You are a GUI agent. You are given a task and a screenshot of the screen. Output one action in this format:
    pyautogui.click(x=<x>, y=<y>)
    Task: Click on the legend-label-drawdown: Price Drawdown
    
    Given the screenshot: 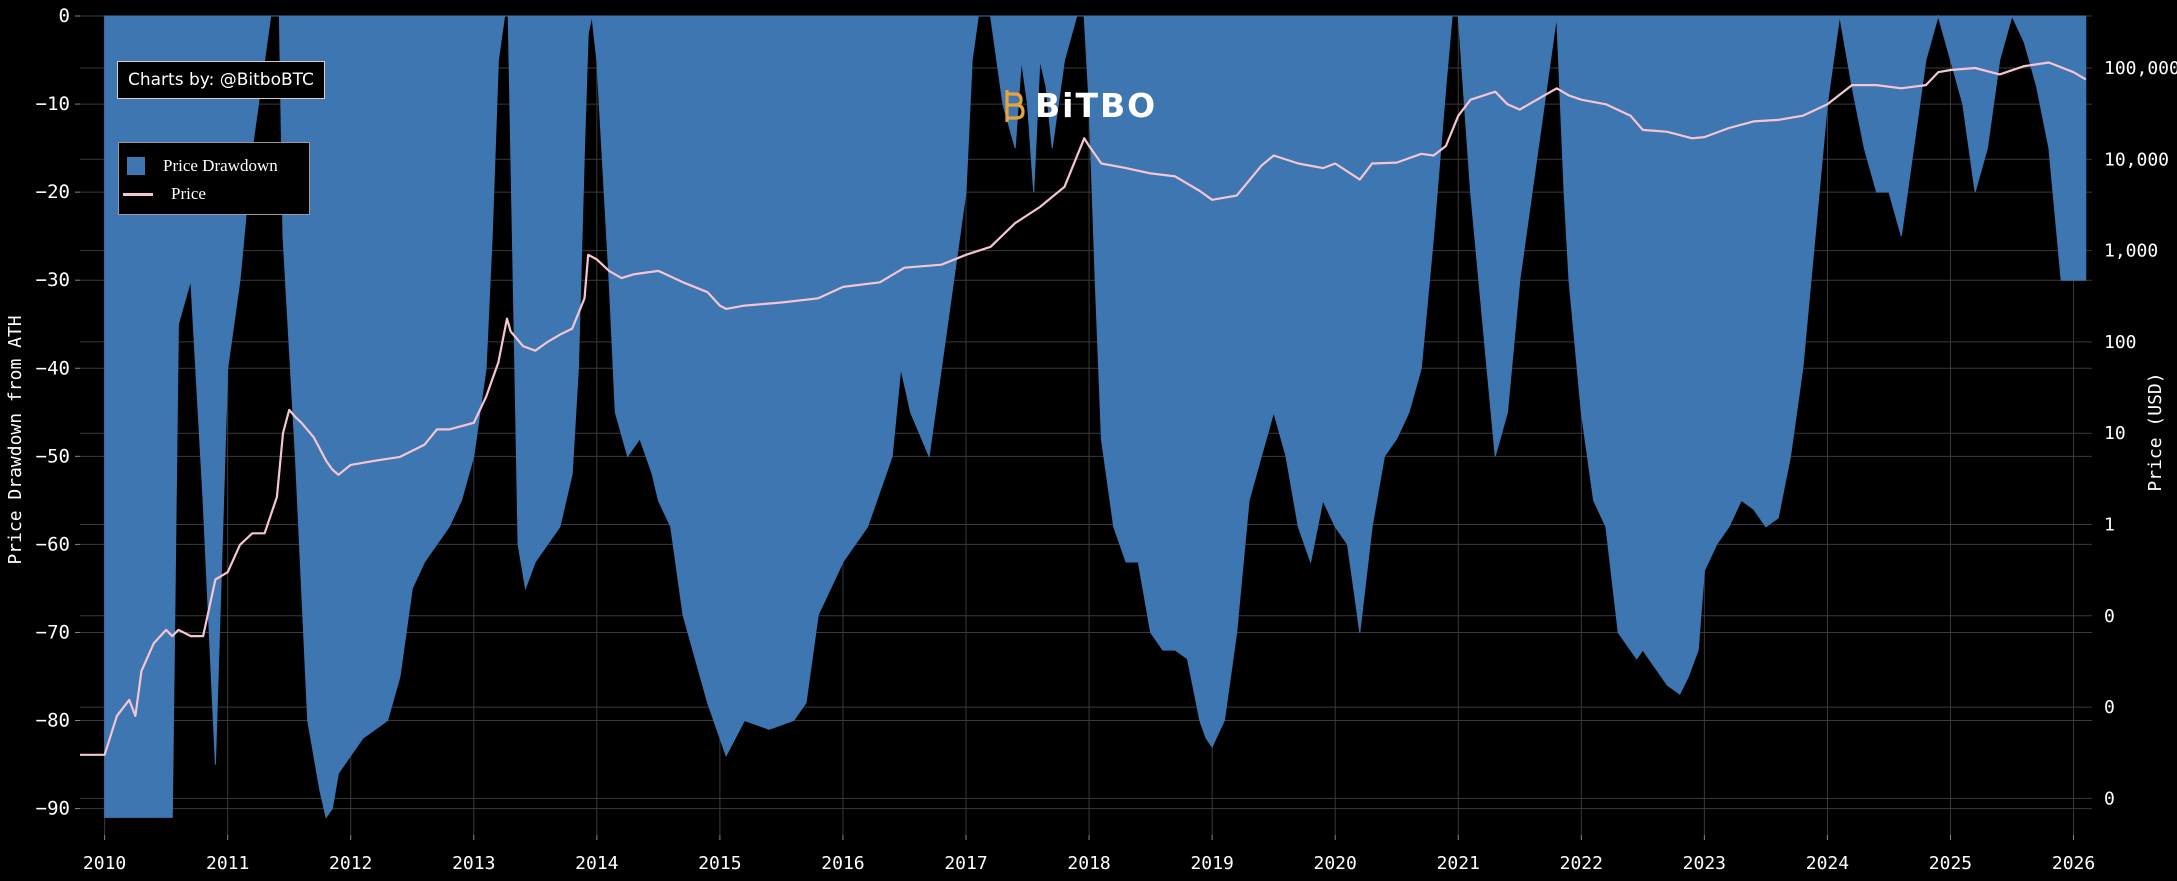 What is the action you would take?
    pyautogui.click(x=220, y=165)
    